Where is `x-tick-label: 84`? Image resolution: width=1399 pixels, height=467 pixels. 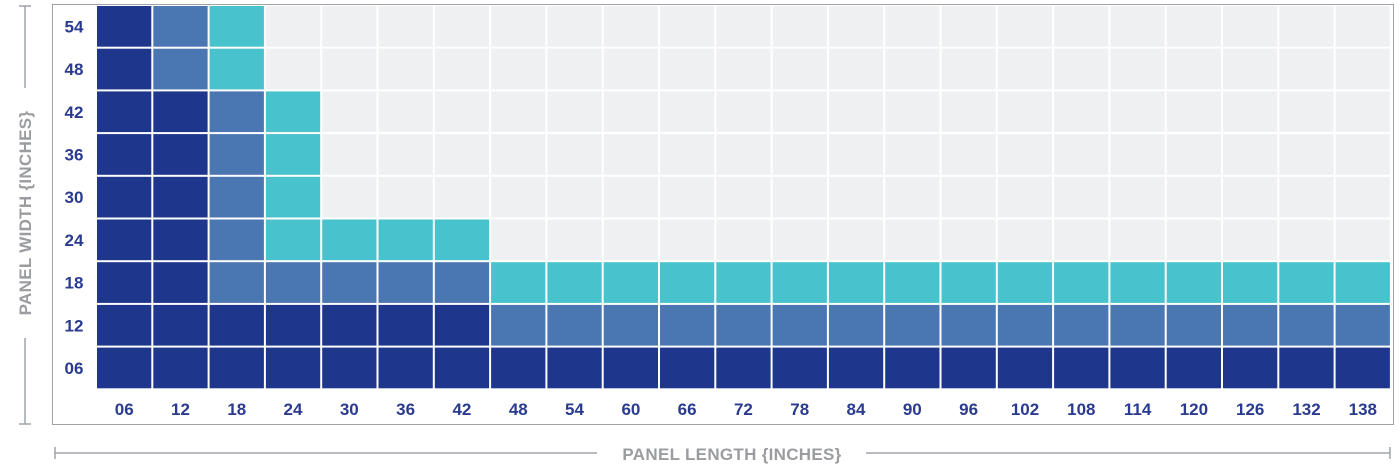 x-tick-label: 84 is located at coordinates (856, 409).